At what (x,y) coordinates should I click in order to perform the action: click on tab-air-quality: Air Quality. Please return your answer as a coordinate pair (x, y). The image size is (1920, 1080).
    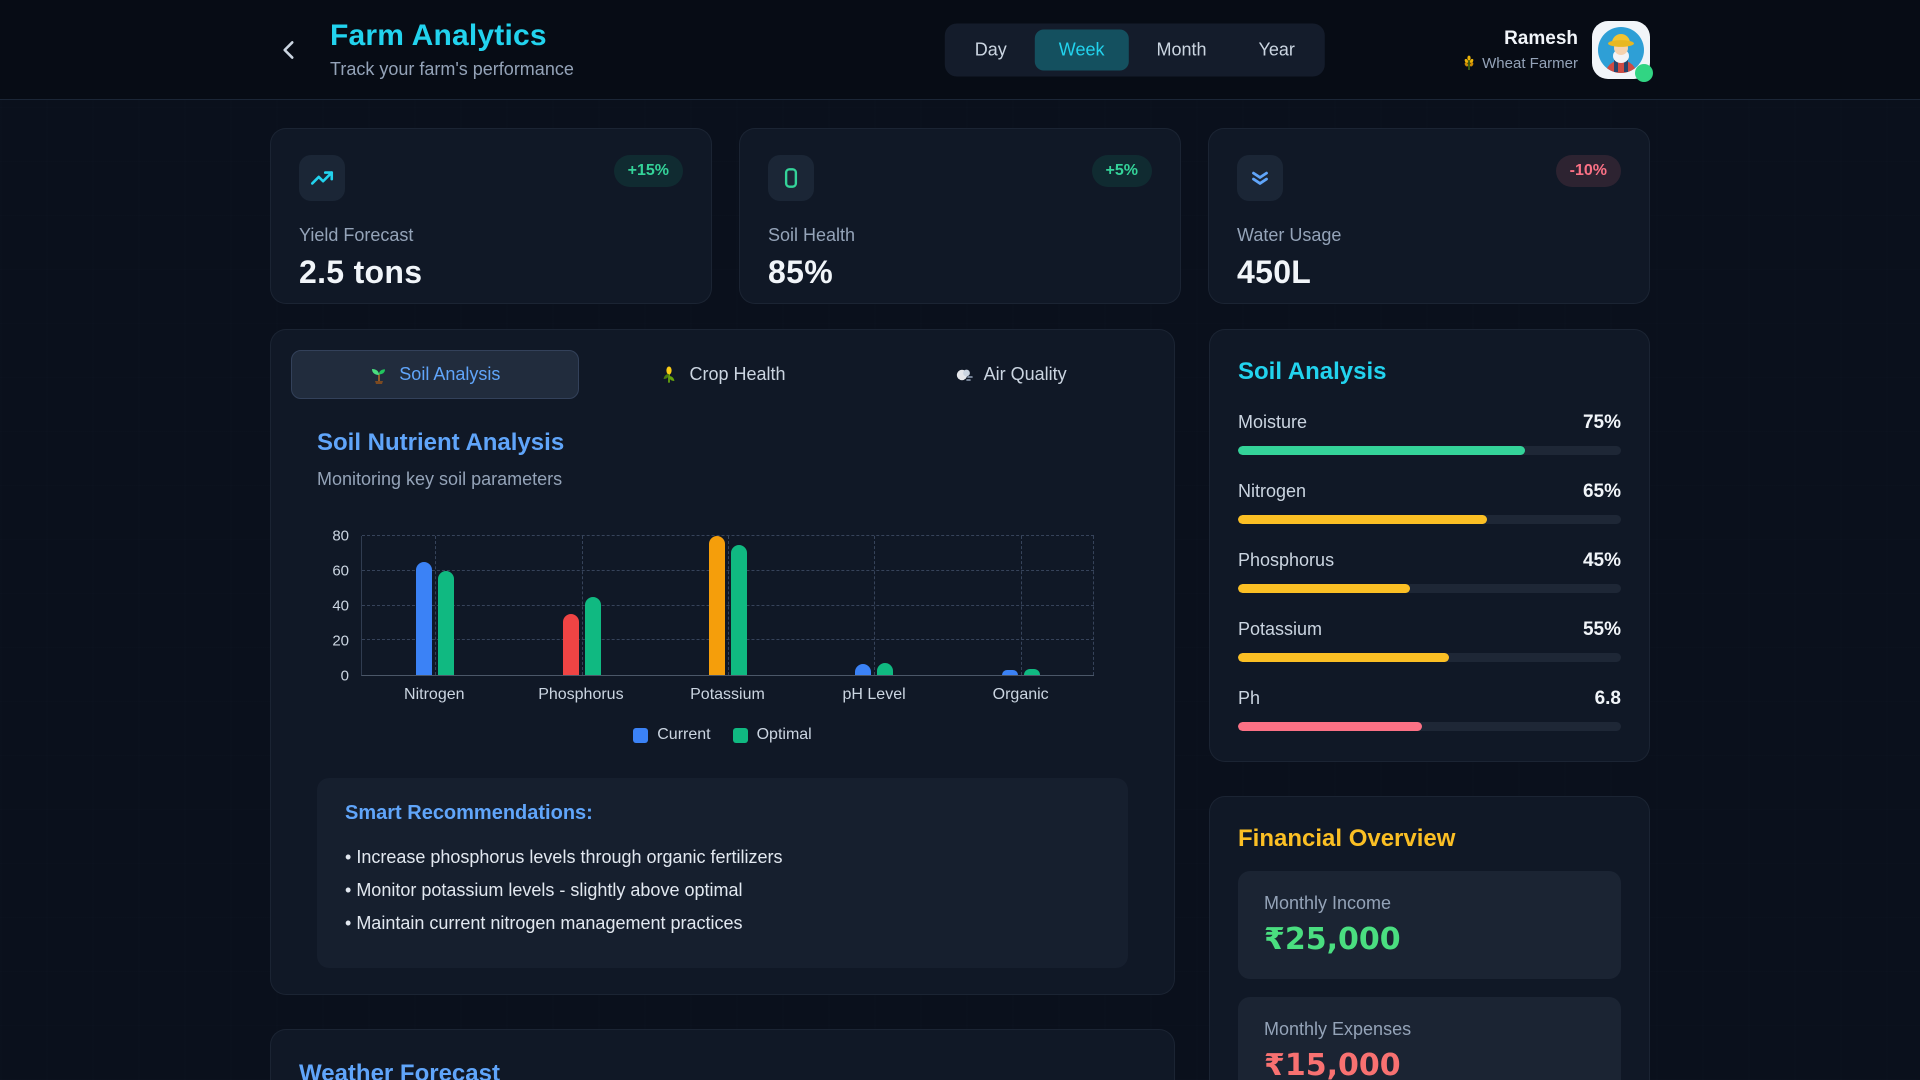
    Looking at the image, I should click on (1010, 374).